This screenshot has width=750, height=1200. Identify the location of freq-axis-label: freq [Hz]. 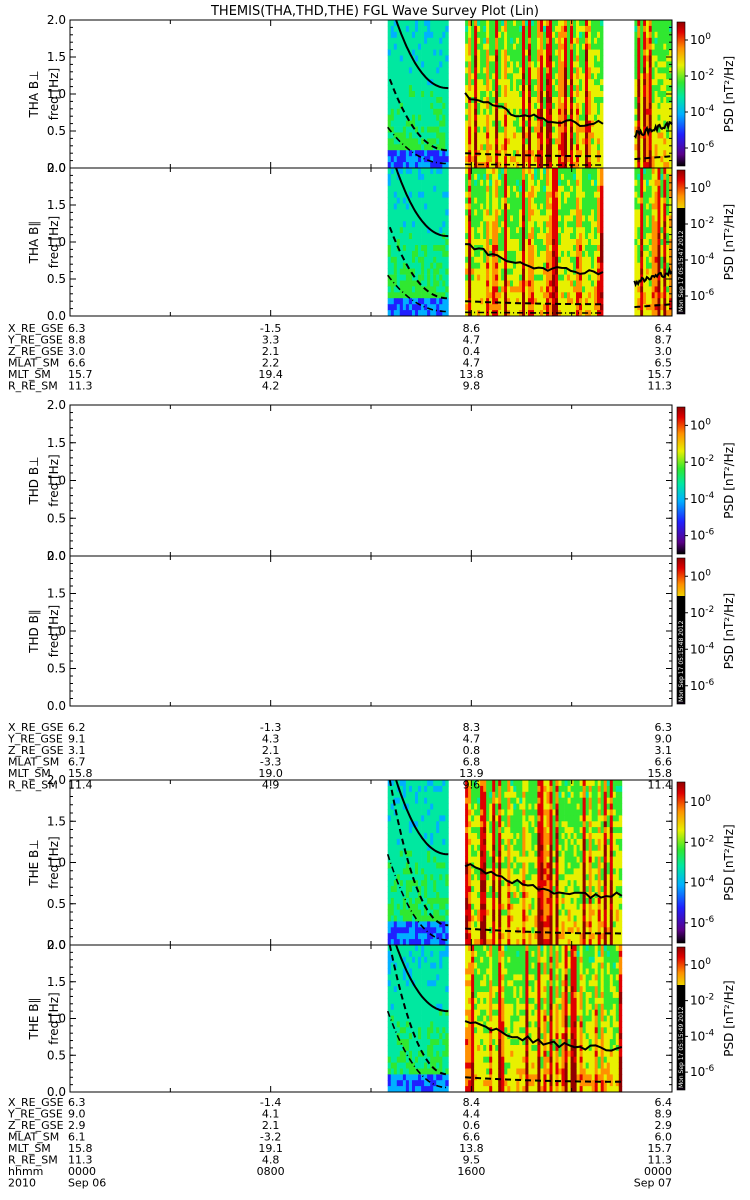
(54, 242).